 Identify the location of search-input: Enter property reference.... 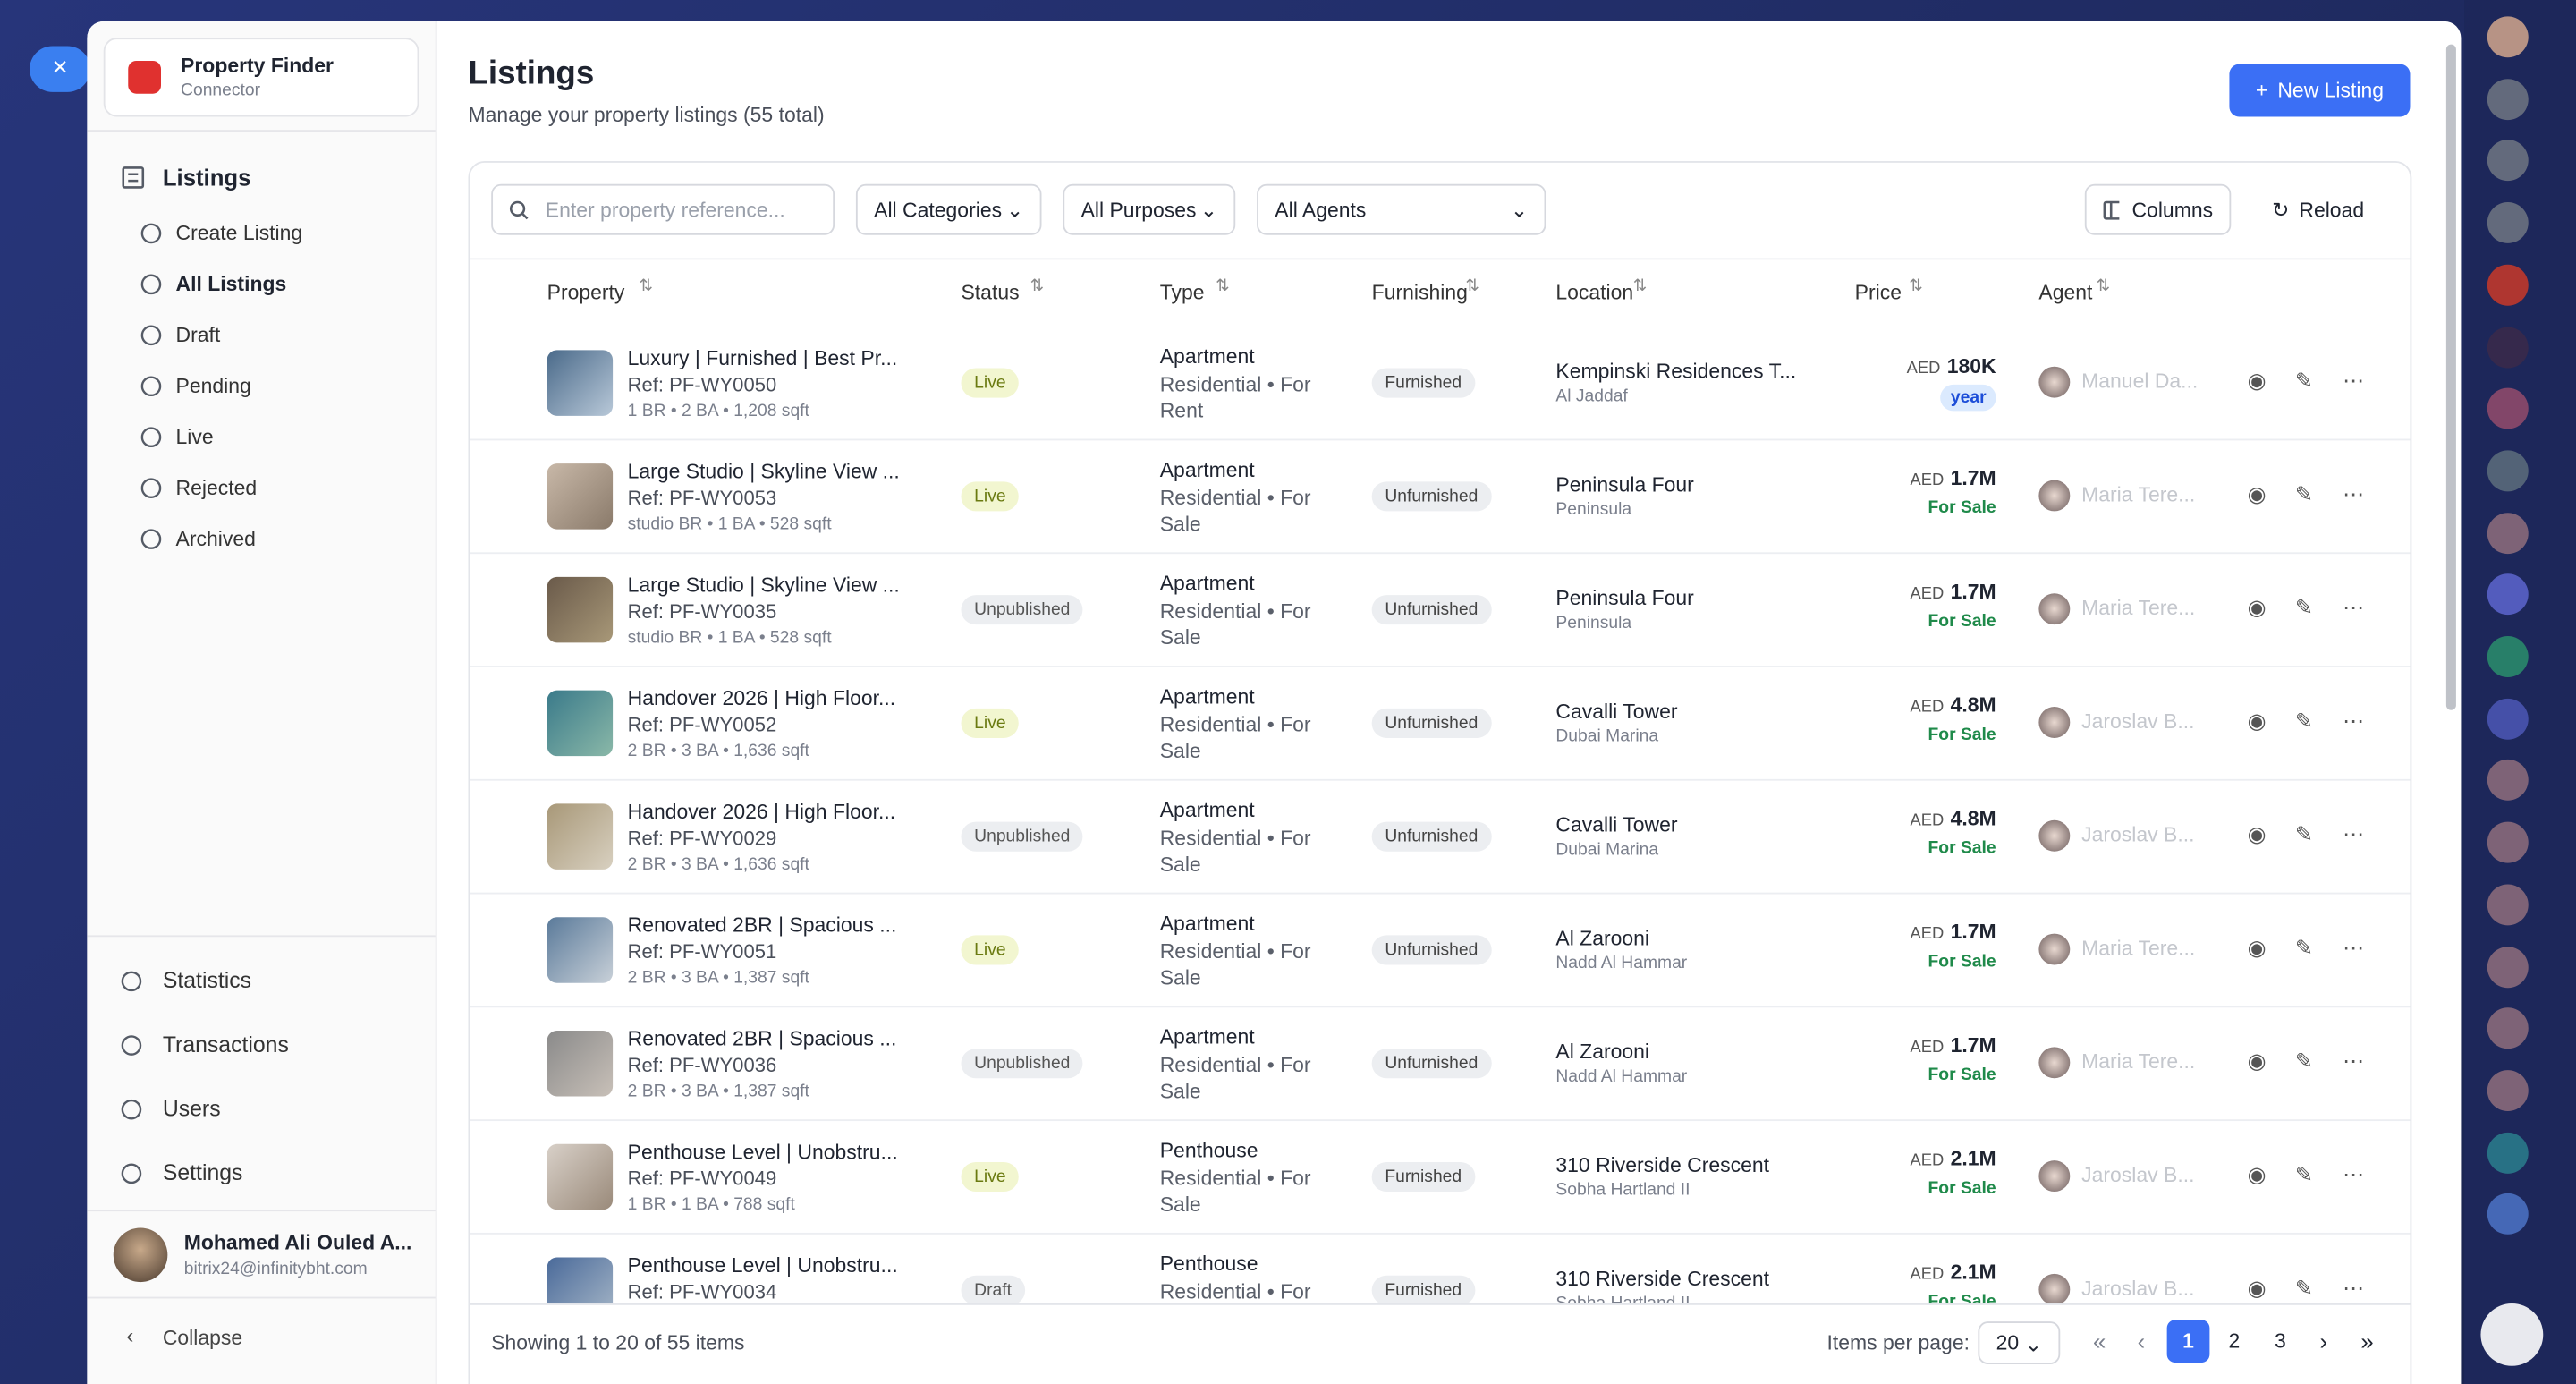
(663, 209).